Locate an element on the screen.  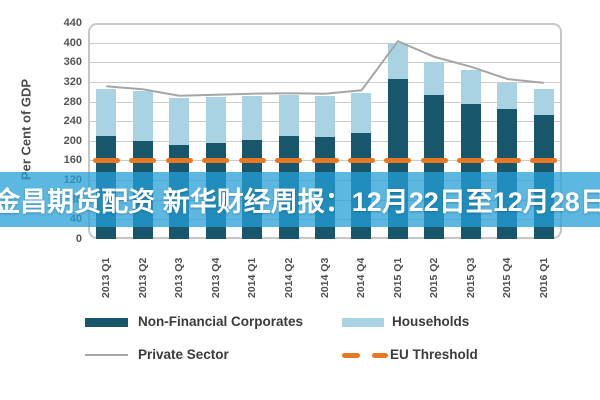
headline-banner-overlay: 金昌期货配资 新华财经周报：12月22日至12月28日 is located at coordinates (300, 199).